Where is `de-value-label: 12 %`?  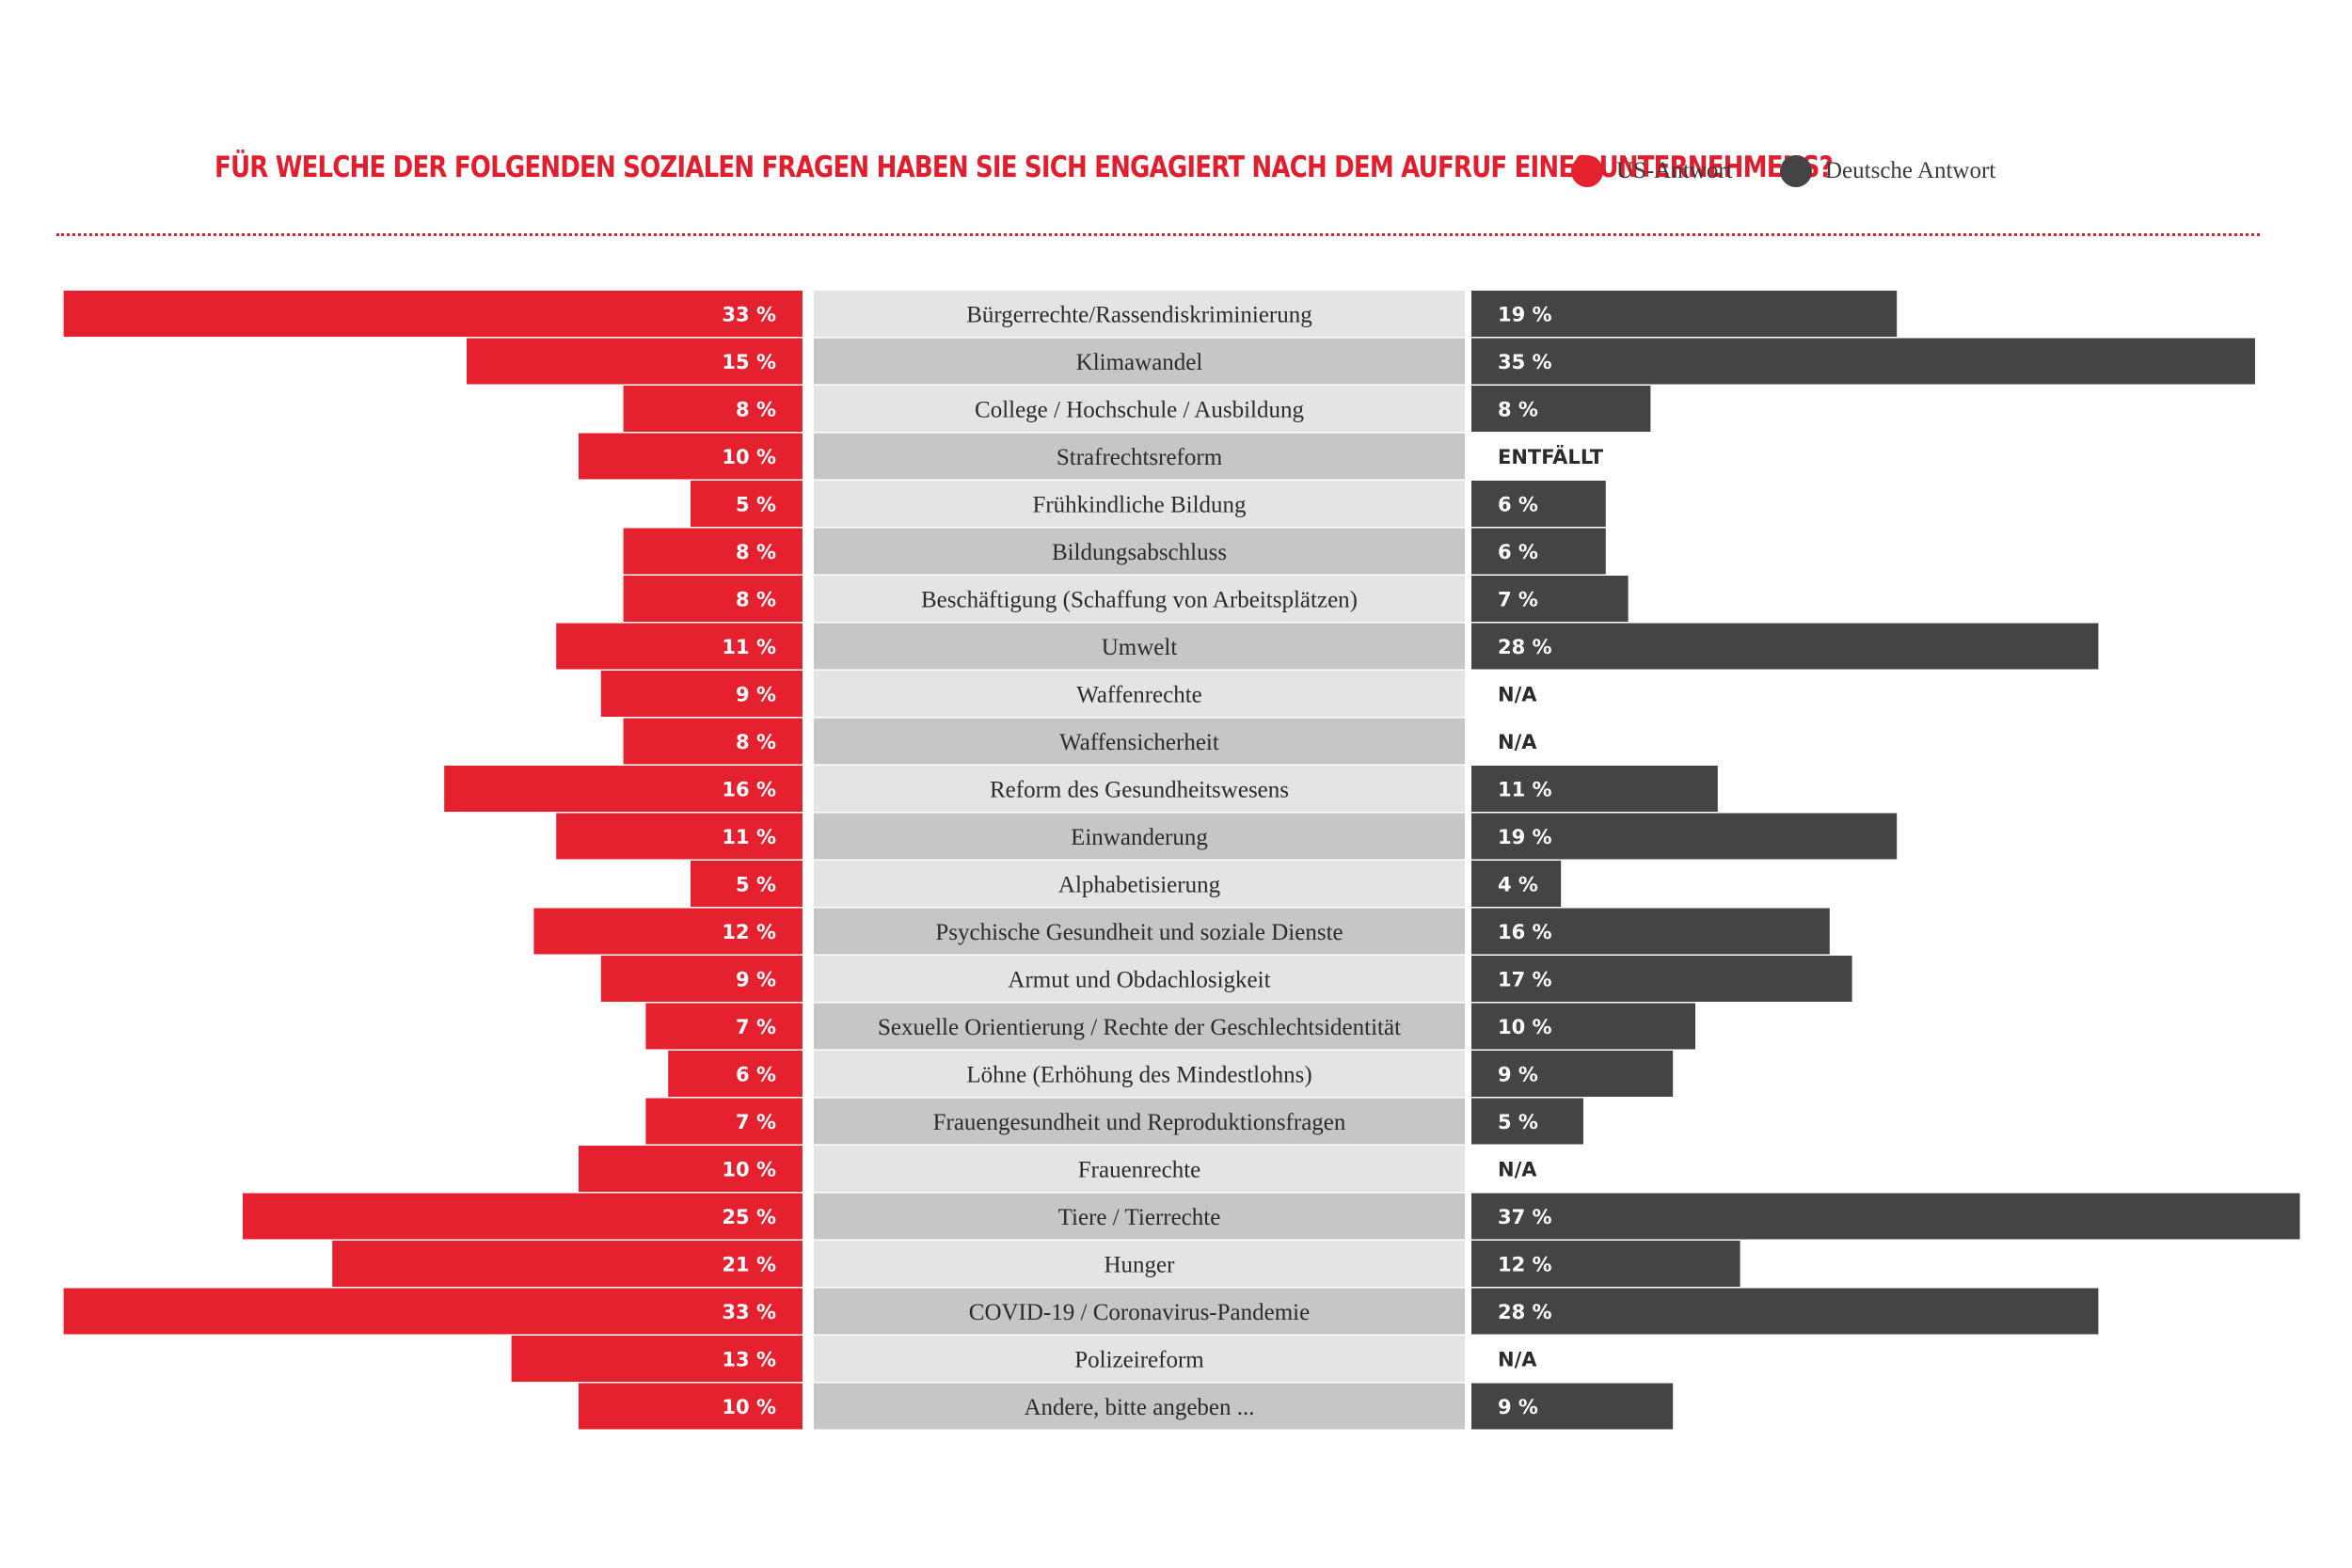 de-value-label: 12 % is located at coordinates (1525, 1265).